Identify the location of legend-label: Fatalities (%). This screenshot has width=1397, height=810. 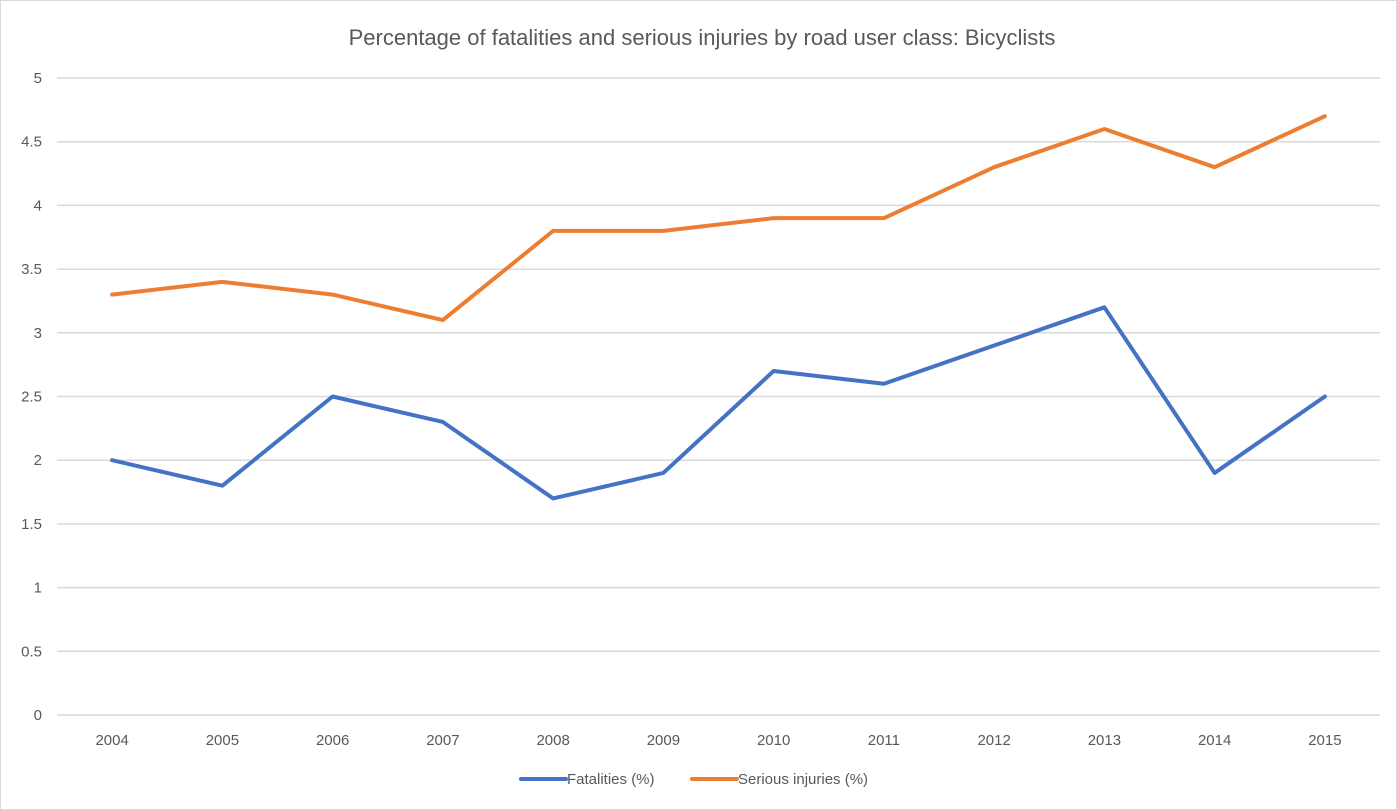
(611, 779).